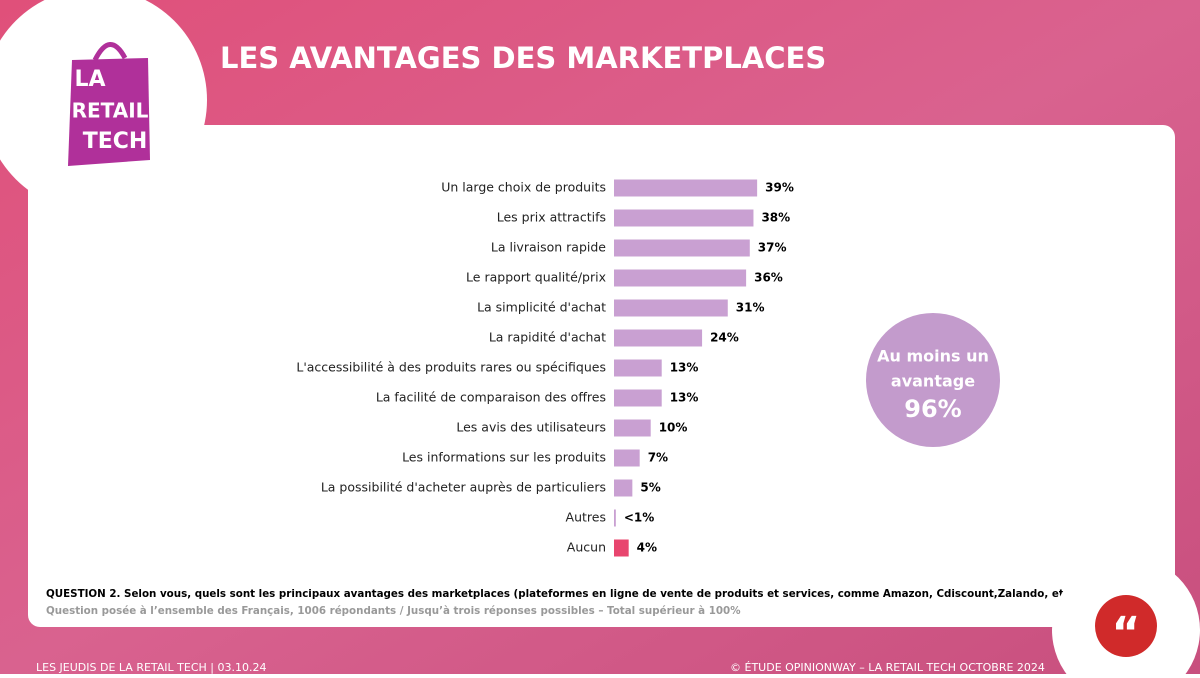 This screenshot has width=1200, height=678. Describe the element at coordinates (89, 79) in the screenshot. I see `logo-text: LA` at that location.